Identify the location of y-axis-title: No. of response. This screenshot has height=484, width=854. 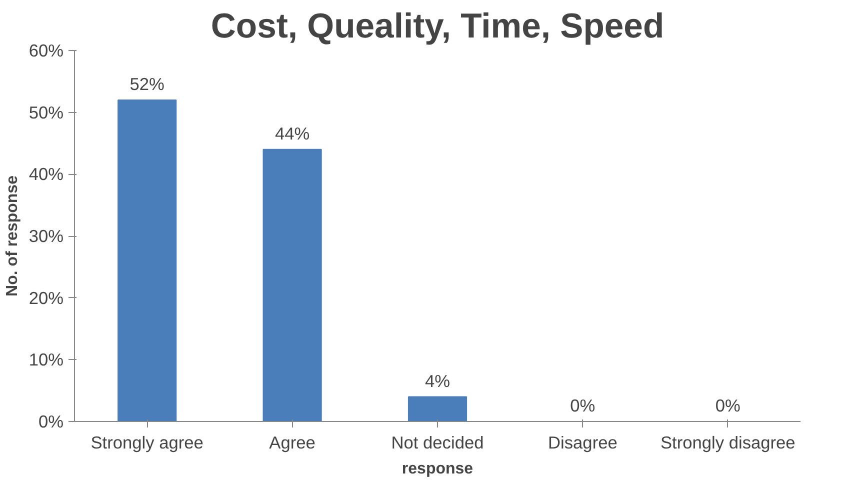
(12, 235).